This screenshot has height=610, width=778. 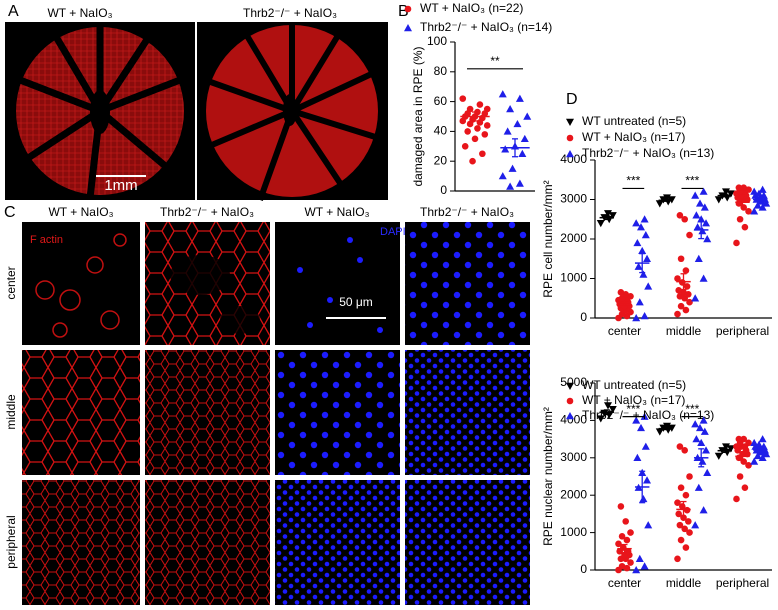 What do you see at coordinates (583, 317) in the screenshot?
I see `y-tick-label: 0` at bounding box center [583, 317].